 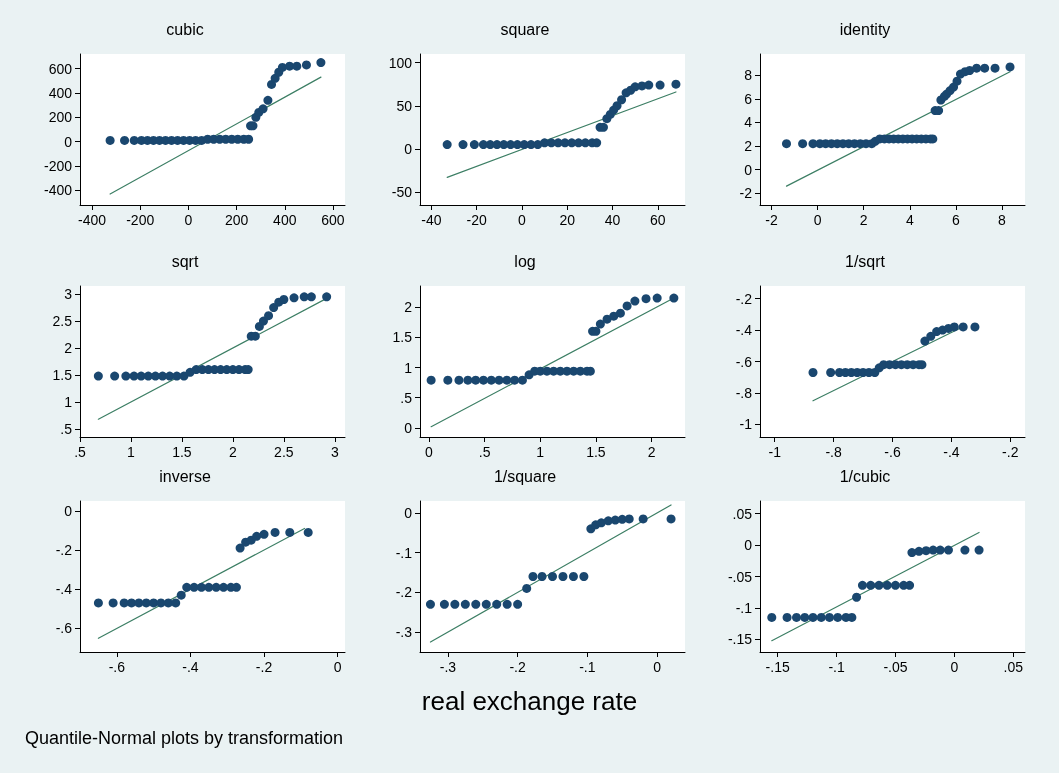 What do you see at coordinates (448, 667) in the screenshot?
I see `x-tick-label: -.3` at bounding box center [448, 667].